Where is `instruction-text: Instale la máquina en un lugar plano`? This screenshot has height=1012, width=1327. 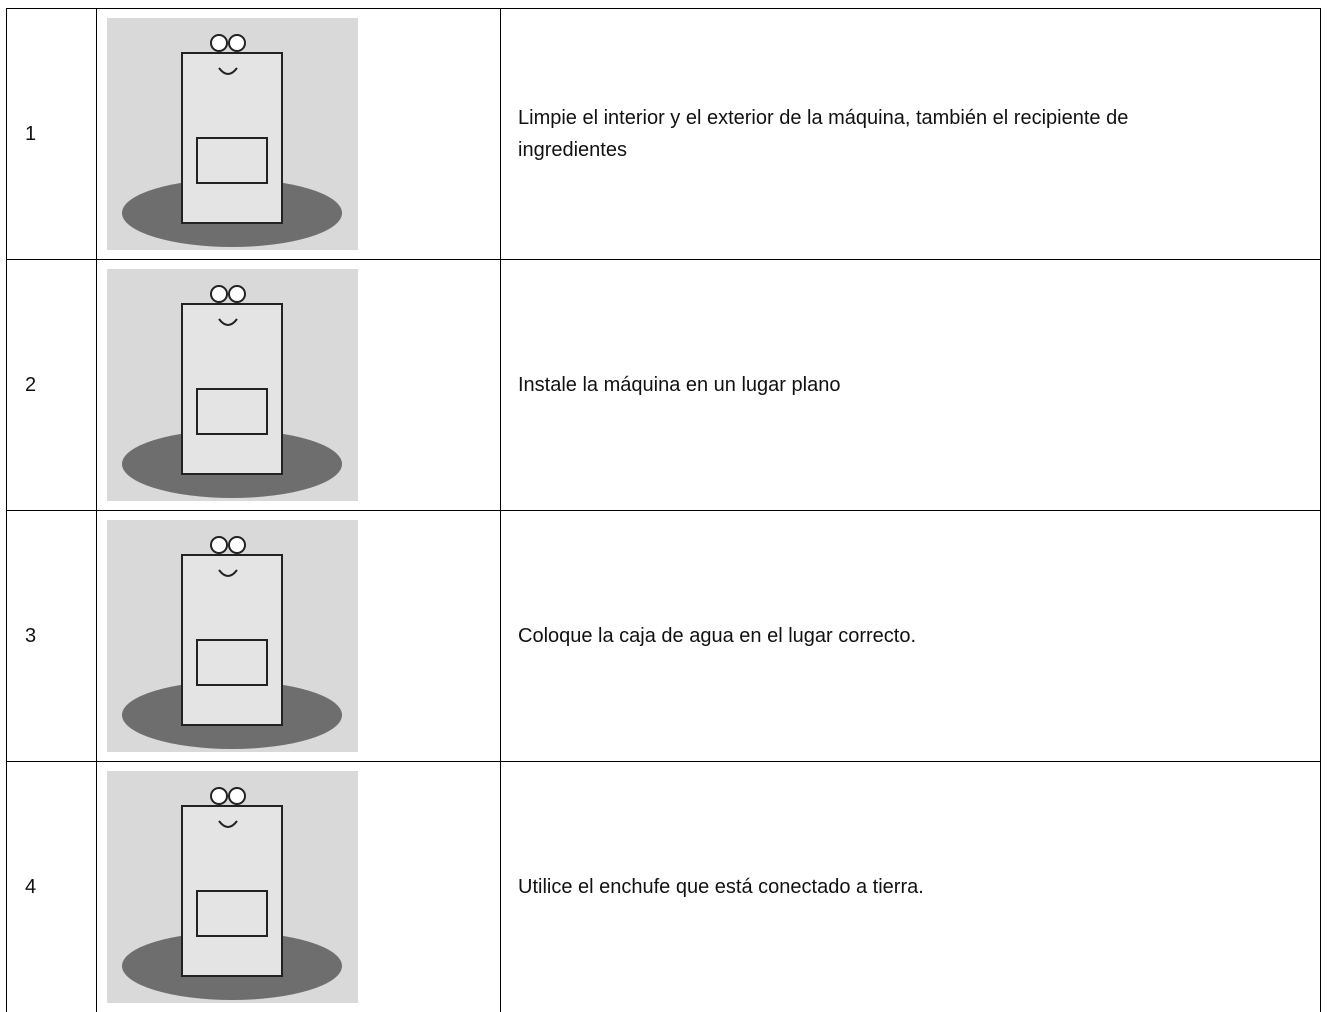
instruction-text: Instale la máquina en un lugar plano is located at coordinates (679, 385).